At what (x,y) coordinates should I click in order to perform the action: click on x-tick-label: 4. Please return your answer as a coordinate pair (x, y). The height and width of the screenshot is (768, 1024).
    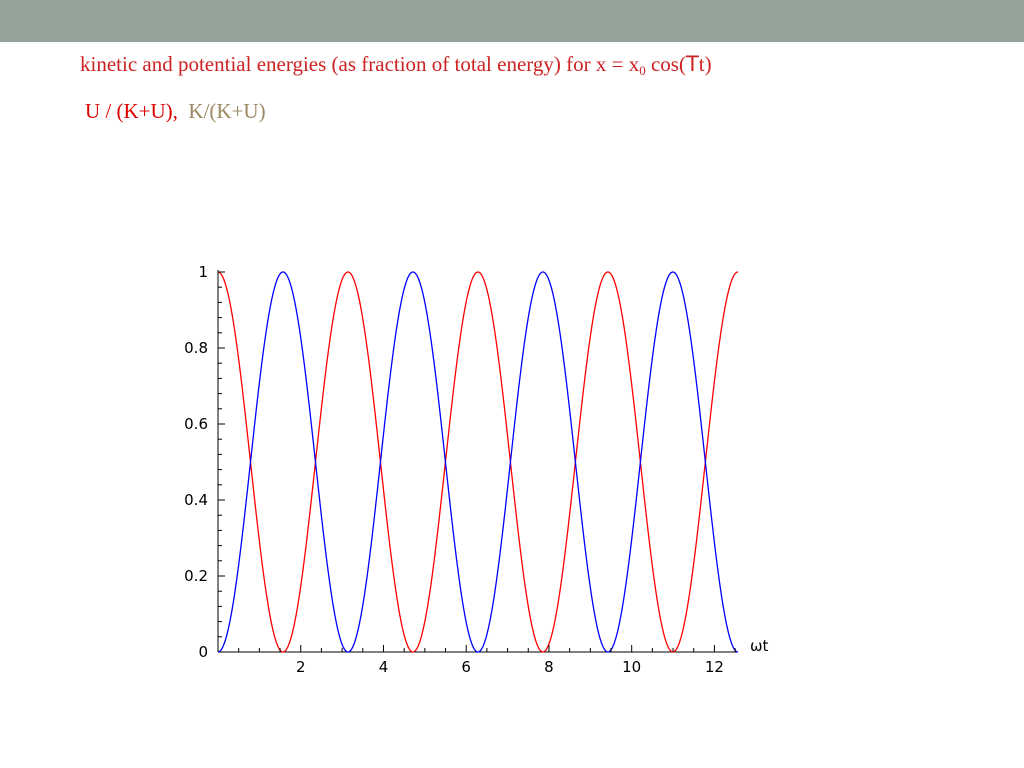
    Looking at the image, I should click on (384, 667).